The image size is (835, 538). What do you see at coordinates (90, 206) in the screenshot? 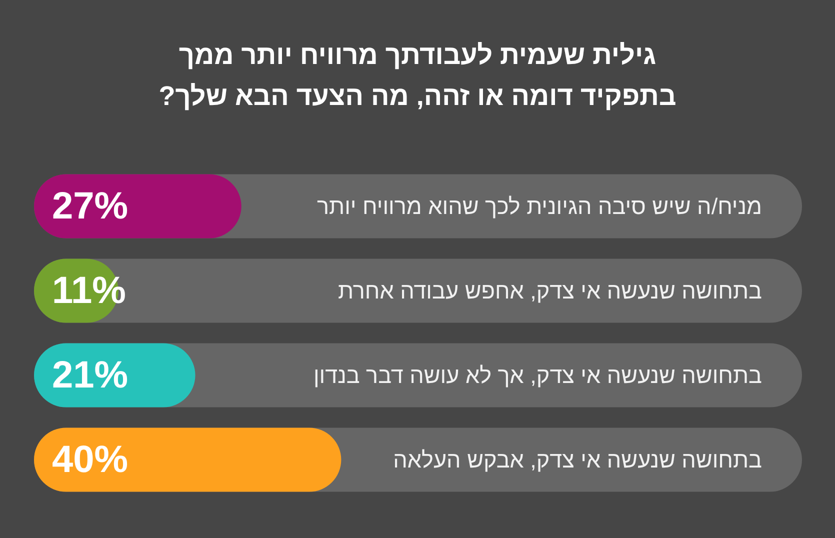
I see `data-label: 27%` at bounding box center [90, 206].